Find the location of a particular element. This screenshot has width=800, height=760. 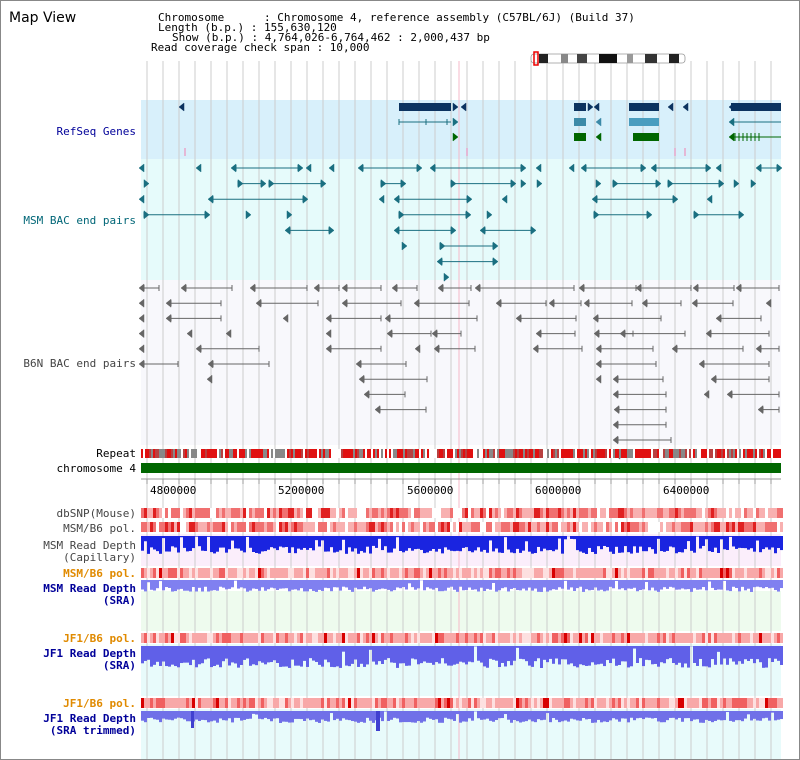

track-label-dbsnp: dbSNP(Mouse) is located at coordinates (96, 513).